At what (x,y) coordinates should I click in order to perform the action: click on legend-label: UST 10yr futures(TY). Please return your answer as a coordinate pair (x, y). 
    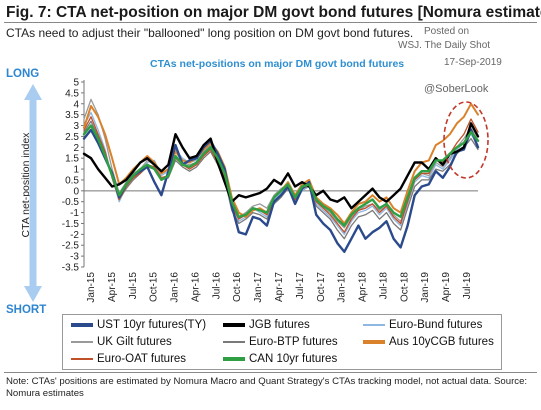
    Looking at the image, I should click on (152, 325).